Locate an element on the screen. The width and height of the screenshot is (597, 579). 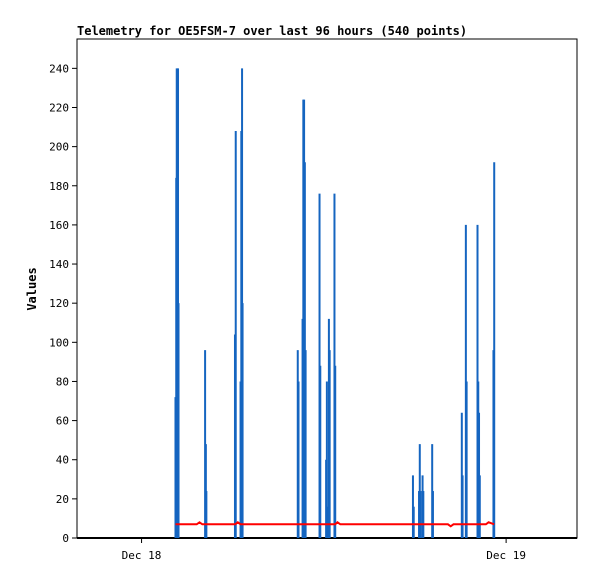
y-tick-label: 120 is located at coordinates (59, 303).